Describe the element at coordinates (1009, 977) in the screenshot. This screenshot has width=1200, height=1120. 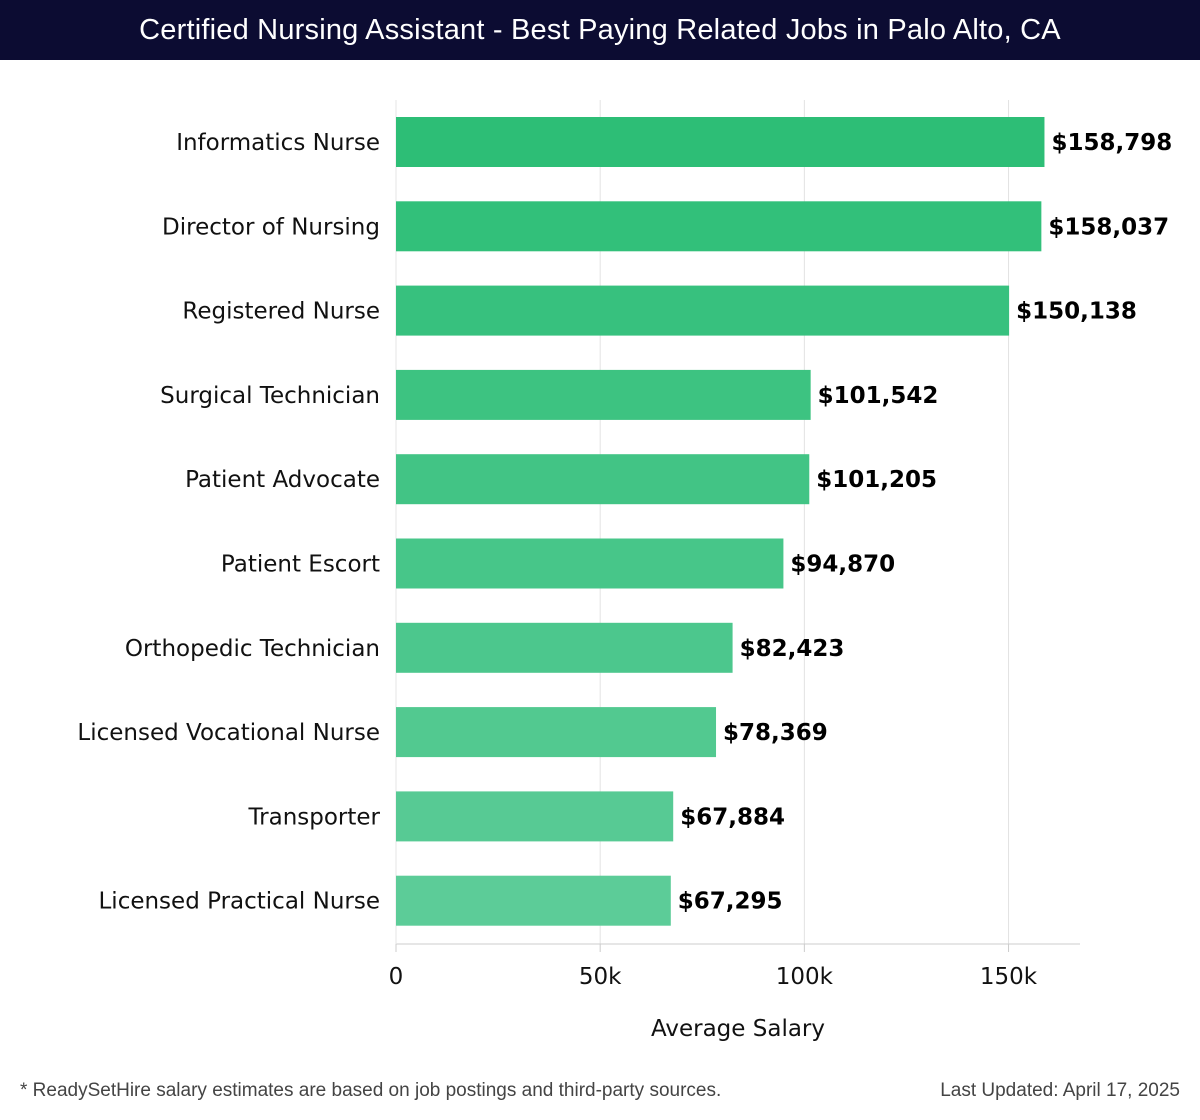
I see `x-tick-label: 150k` at that location.